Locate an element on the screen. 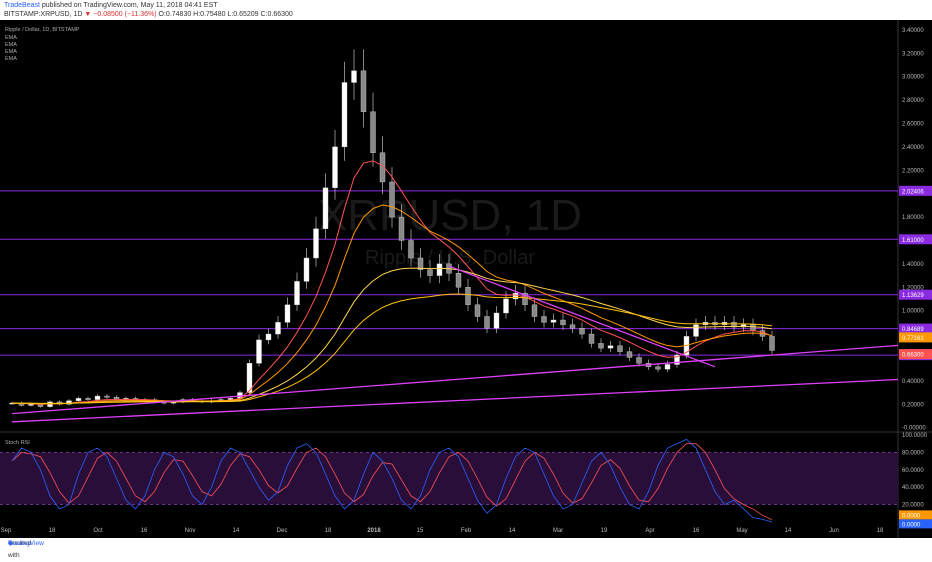 Image resolution: width=932 pixels, height=562 pixels. y-tick-label: 1.20000 is located at coordinates (913, 288).